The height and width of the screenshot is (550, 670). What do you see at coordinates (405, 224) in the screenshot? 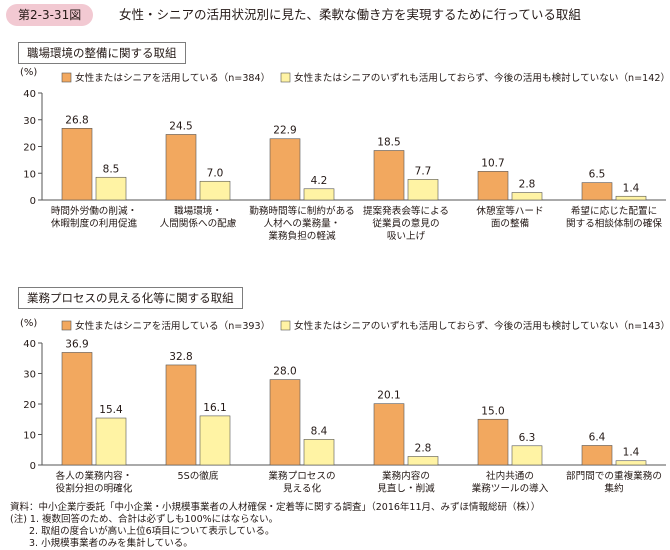
I see `category-label: 従業員の意見の` at bounding box center [405, 224].